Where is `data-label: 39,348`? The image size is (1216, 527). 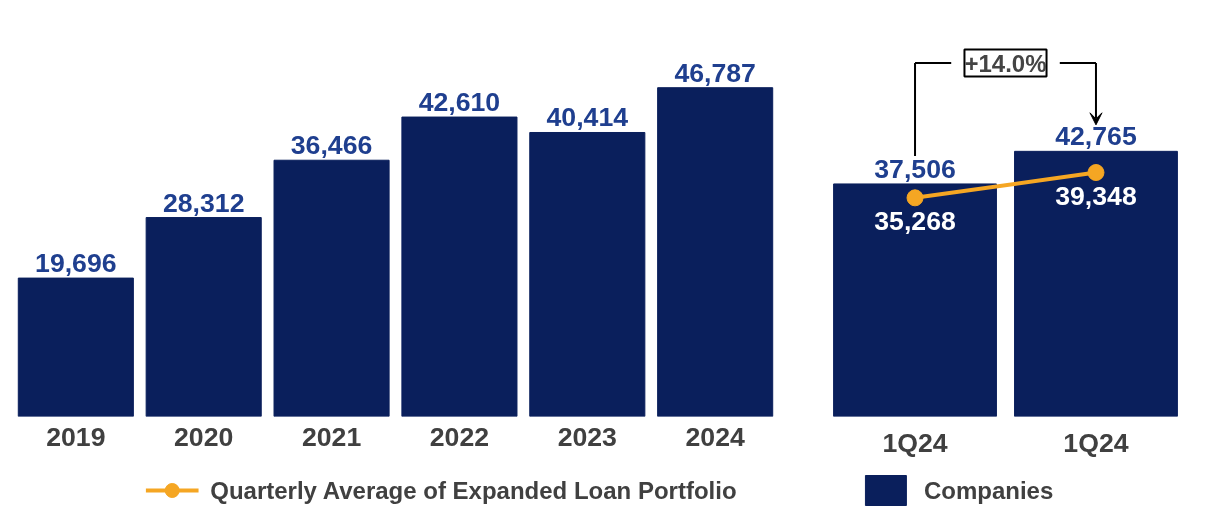 data-label: 39,348 is located at coordinates (1096, 195).